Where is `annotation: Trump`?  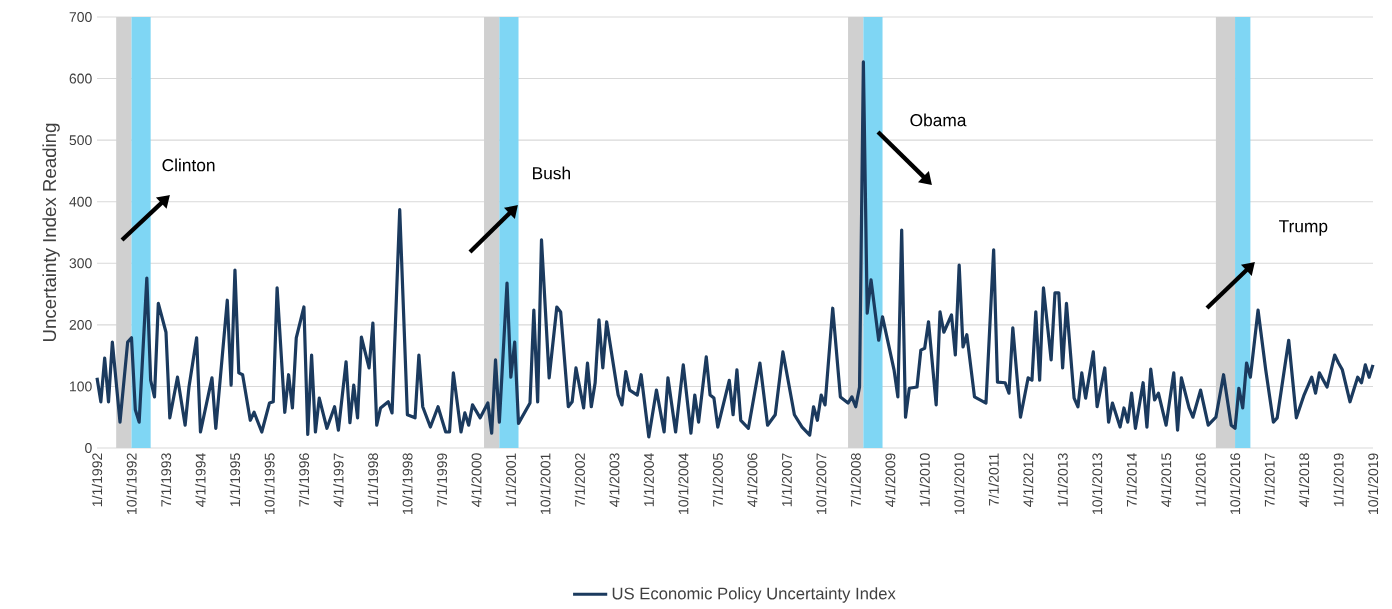 annotation: Trump is located at coordinates (1303, 228).